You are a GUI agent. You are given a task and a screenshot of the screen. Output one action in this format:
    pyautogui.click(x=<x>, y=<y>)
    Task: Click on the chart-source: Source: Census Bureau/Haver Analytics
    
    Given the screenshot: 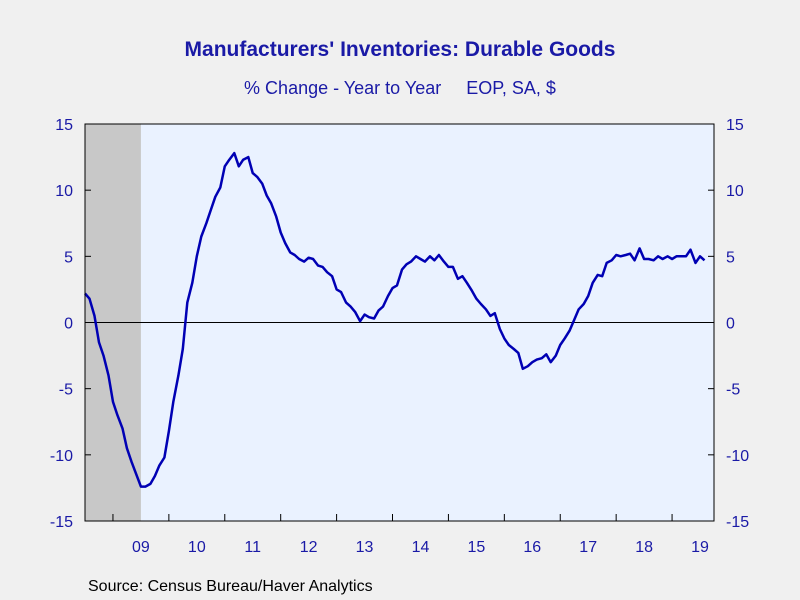 What is the action you would take?
    pyautogui.click(x=230, y=586)
    